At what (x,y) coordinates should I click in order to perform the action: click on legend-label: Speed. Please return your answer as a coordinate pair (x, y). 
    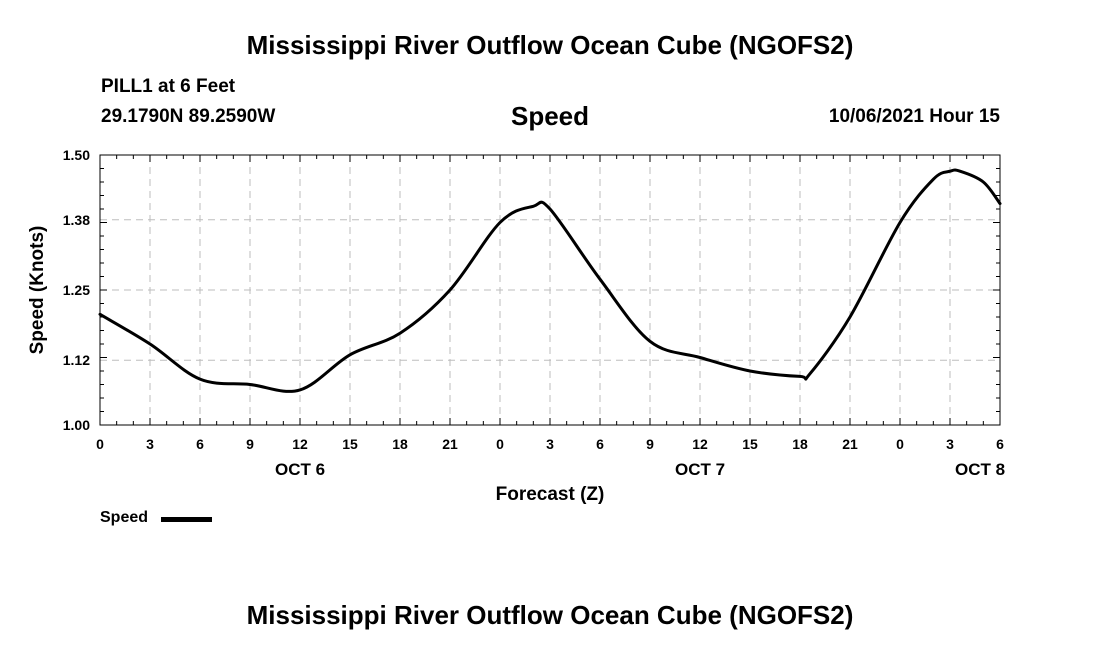
    Looking at the image, I should click on (124, 517).